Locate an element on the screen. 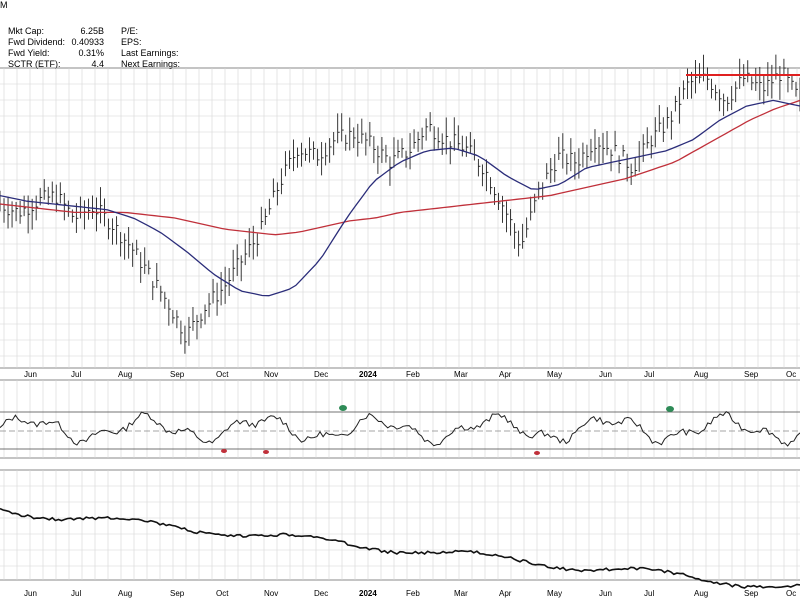 This screenshot has width=800, height=600. fund-row: SCTR (ETF): 4.4 is located at coordinates (56, 64).